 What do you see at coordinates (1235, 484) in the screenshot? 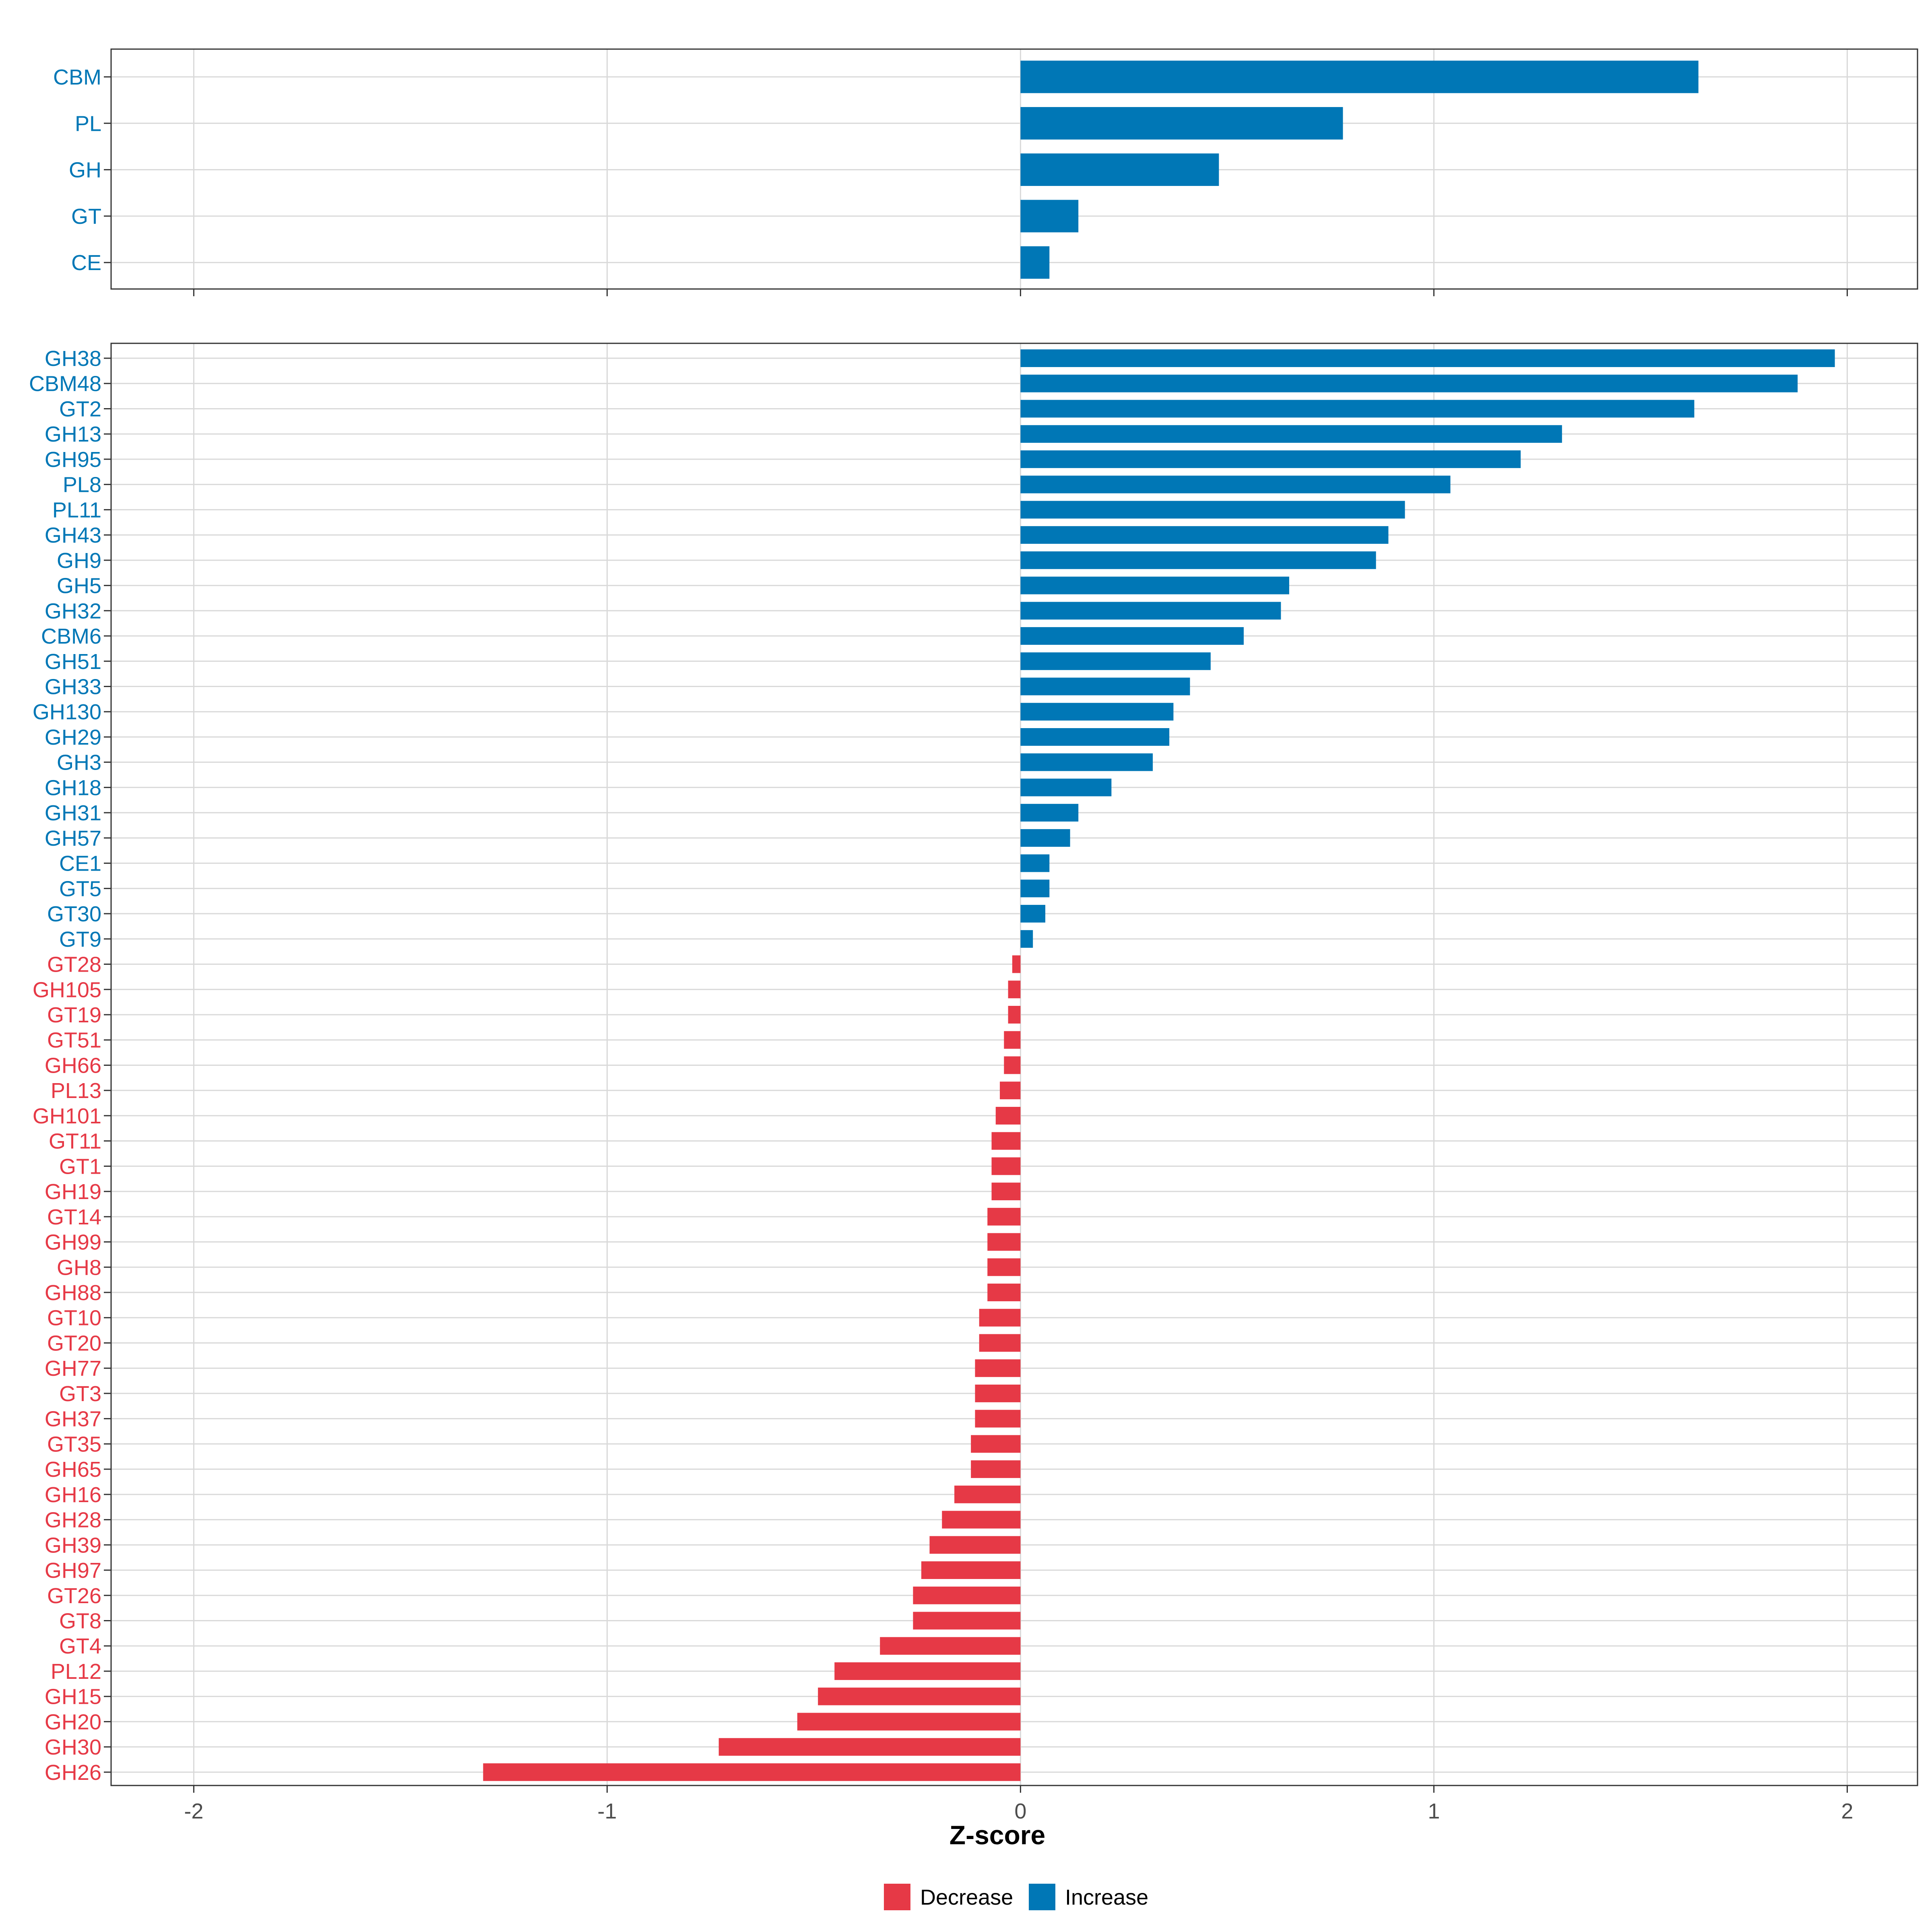
I see `bar-pl8` at bounding box center [1235, 484].